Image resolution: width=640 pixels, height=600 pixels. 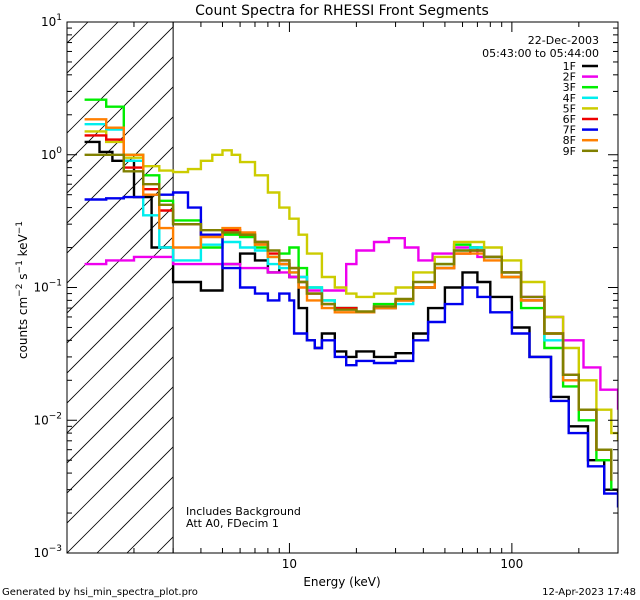 What do you see at coordinates (569, 66) in the screenshot?
I see `legend-label-1F: 1F` at bounding box center [569, 66].